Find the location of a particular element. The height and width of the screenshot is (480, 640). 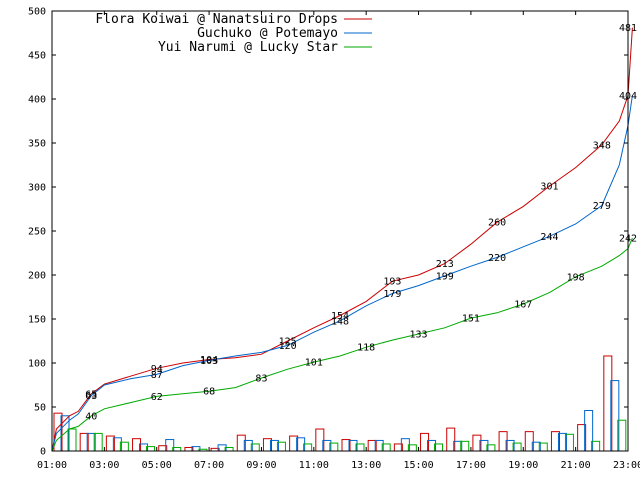

data-label: 103 is located at coordinates (209, 361).